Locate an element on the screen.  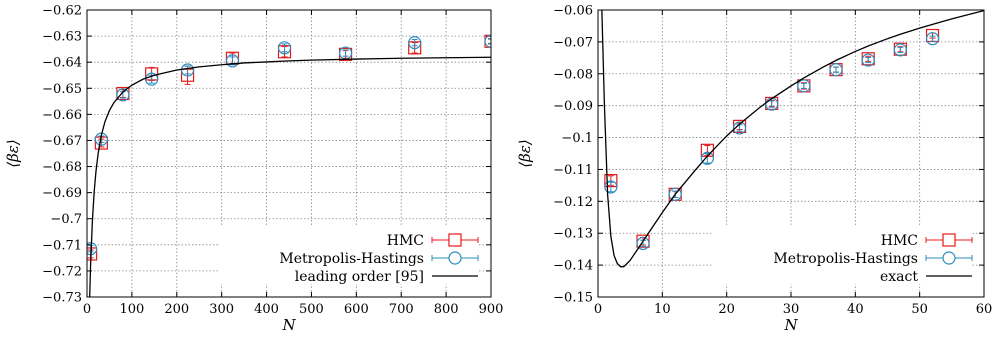
x-tick-label: 200 is located at coordinates (176, 309).